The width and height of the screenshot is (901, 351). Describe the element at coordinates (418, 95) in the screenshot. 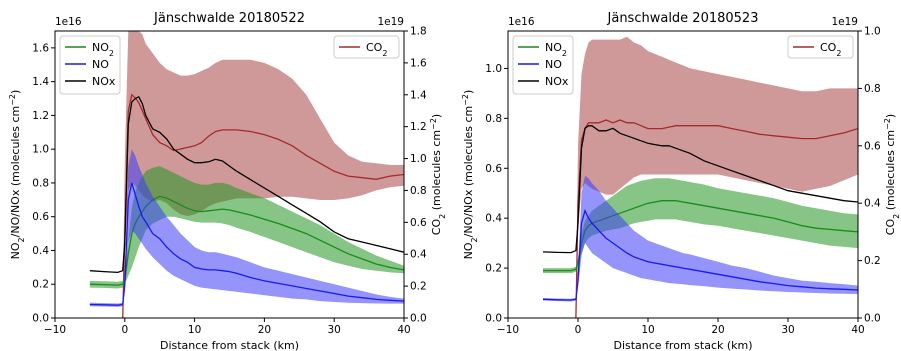

I see `y-right-tick-label: 1.4` at that location.